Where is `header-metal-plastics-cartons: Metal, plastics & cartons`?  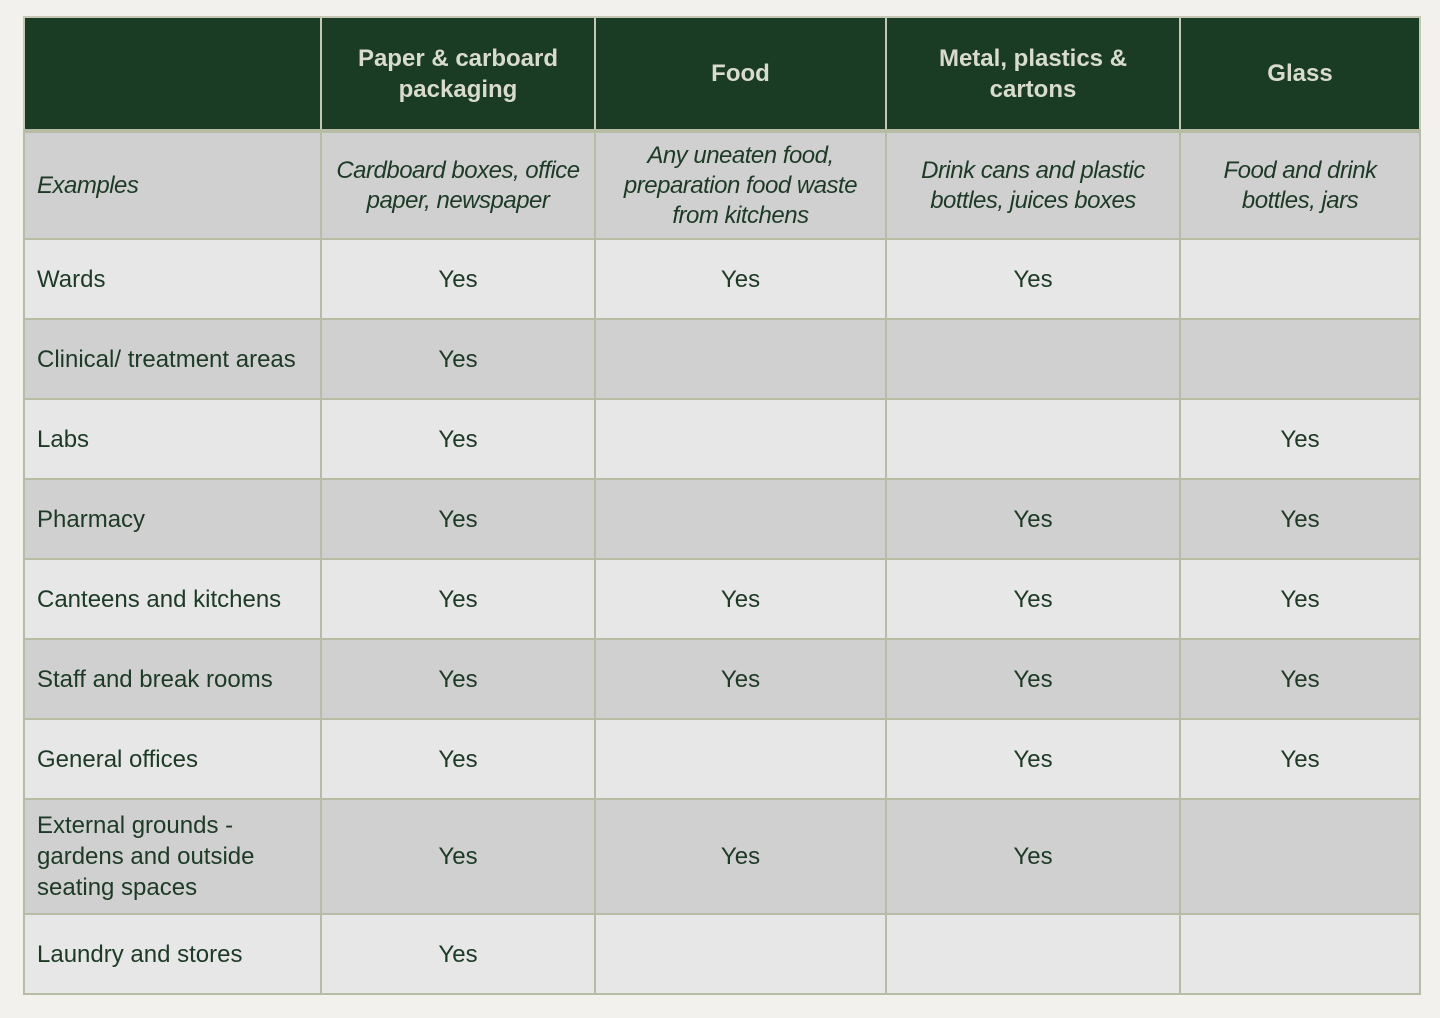 header-metal-plastics-cartons: Metal, plastics & cartons is located at coordinates (1033, 74).